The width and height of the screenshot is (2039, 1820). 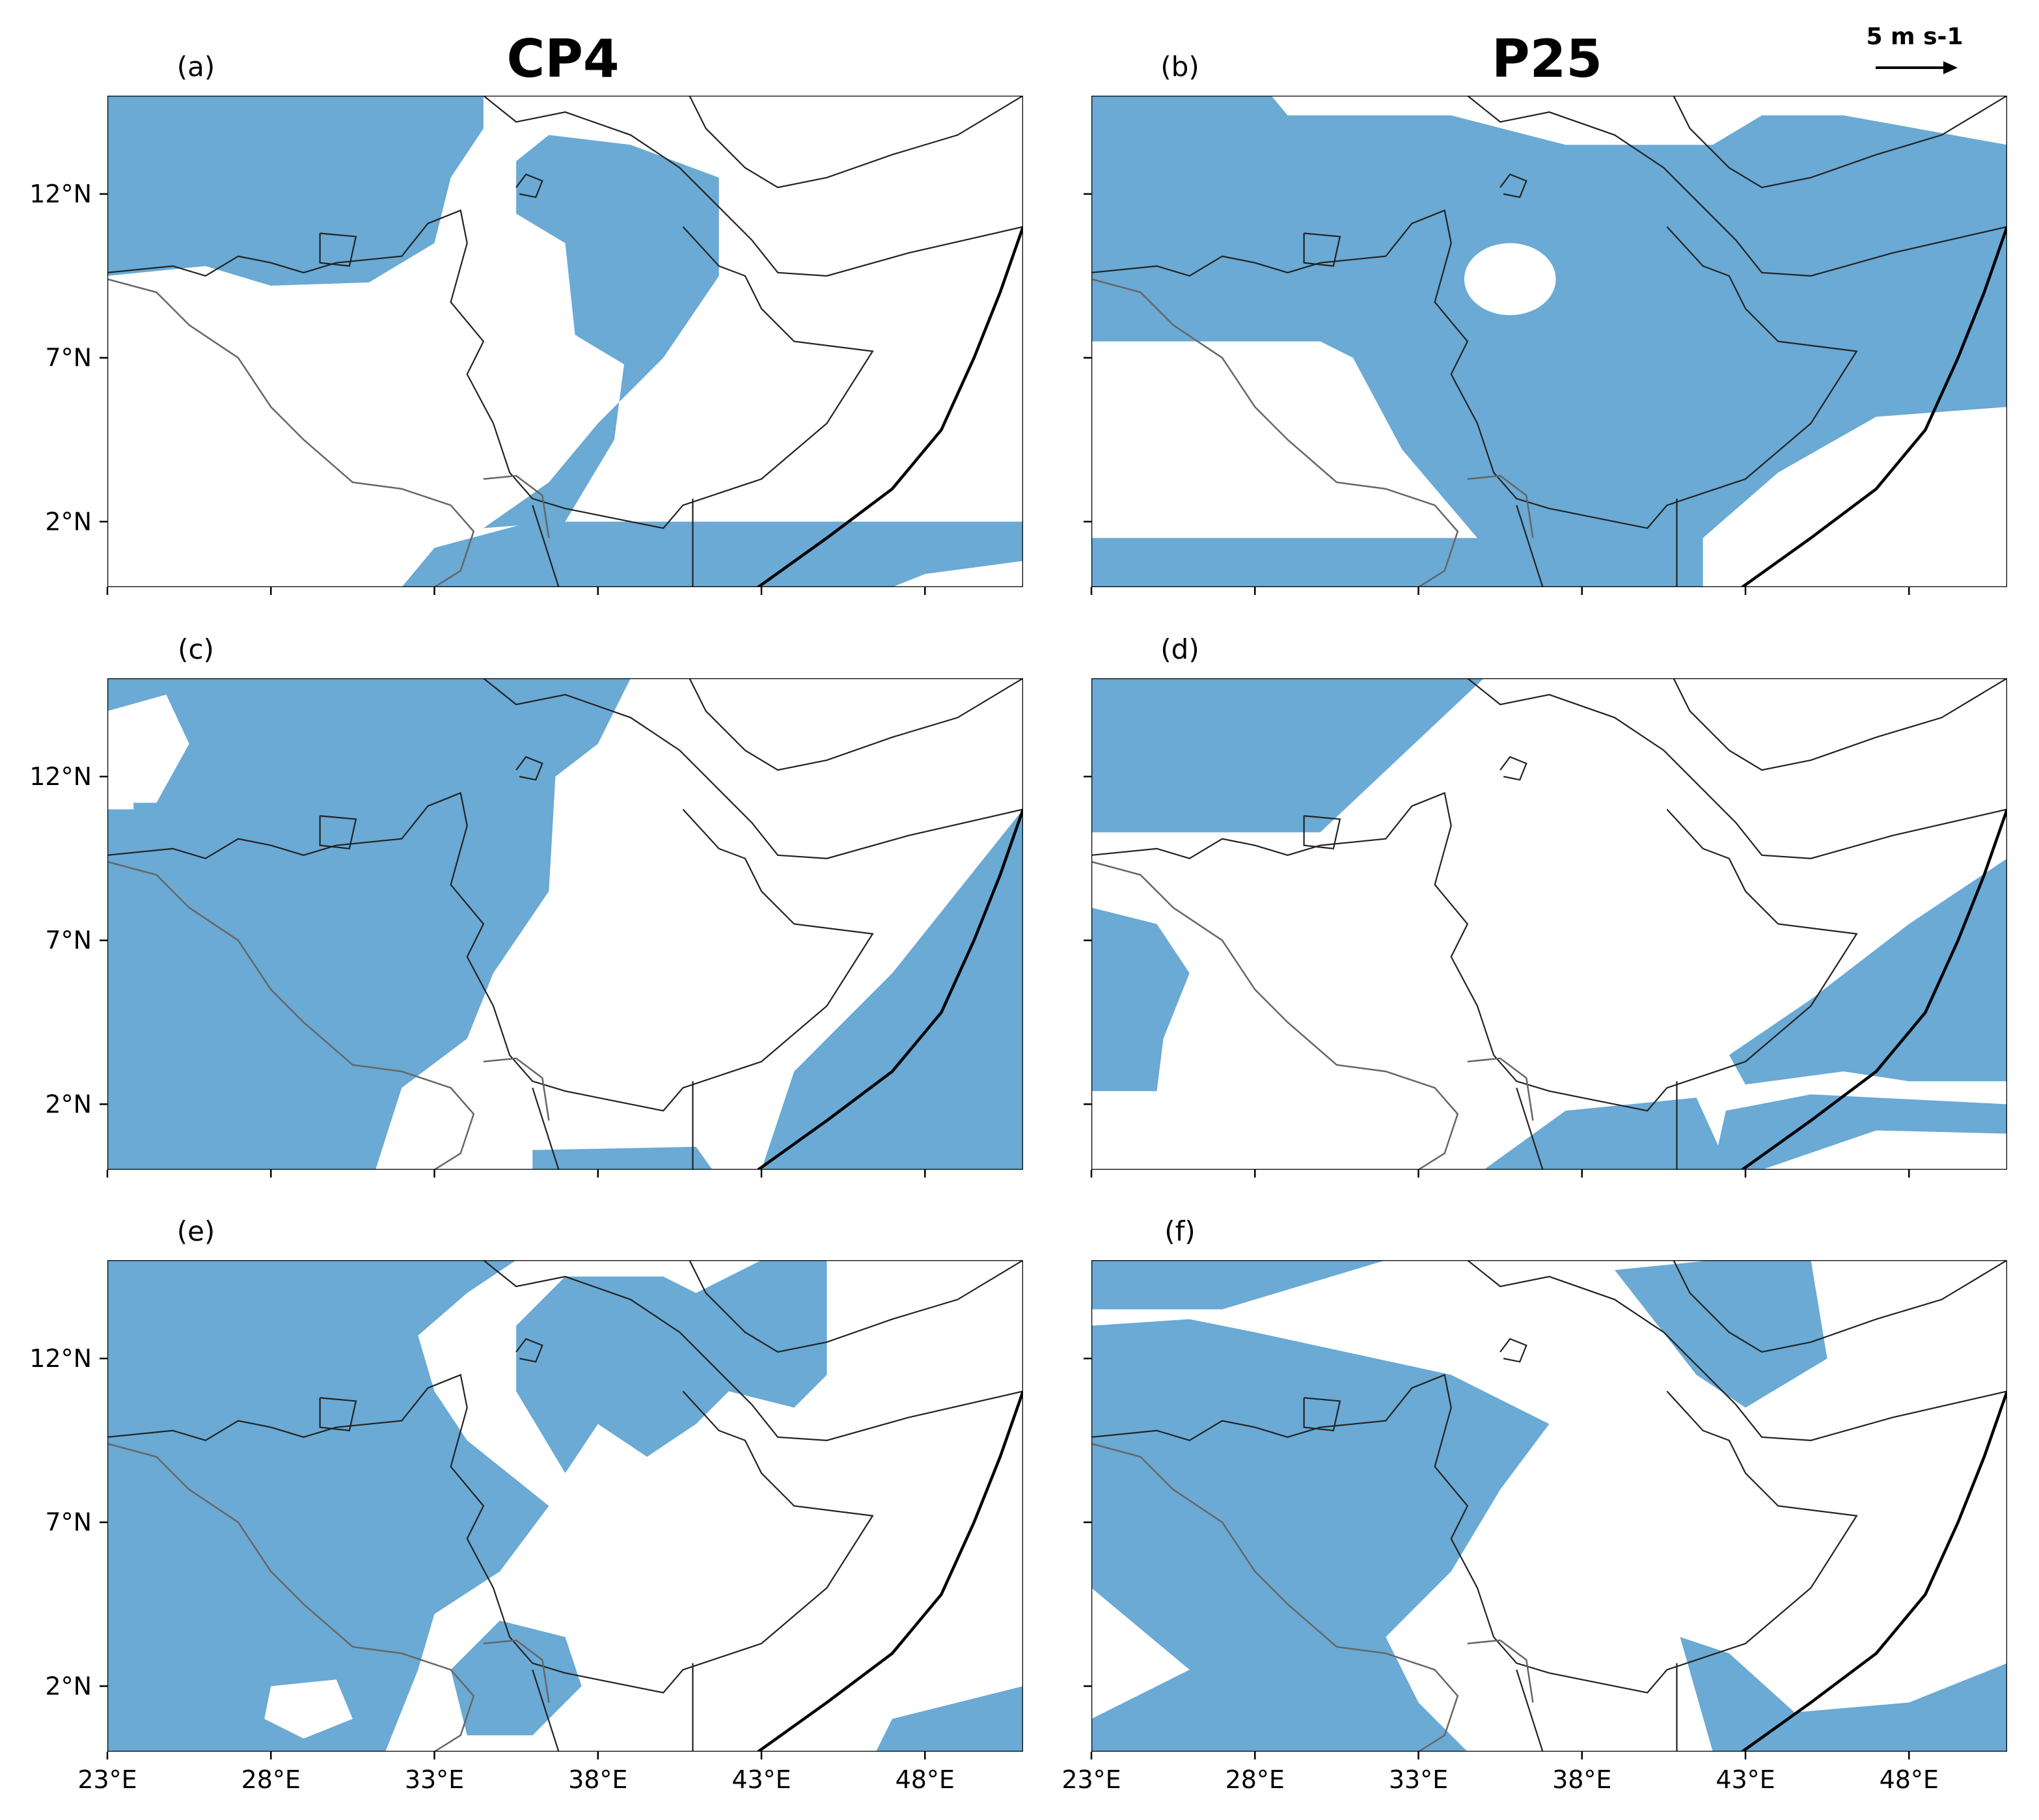 I want to click on panel-label: (e), so click(x=196, y=1231).